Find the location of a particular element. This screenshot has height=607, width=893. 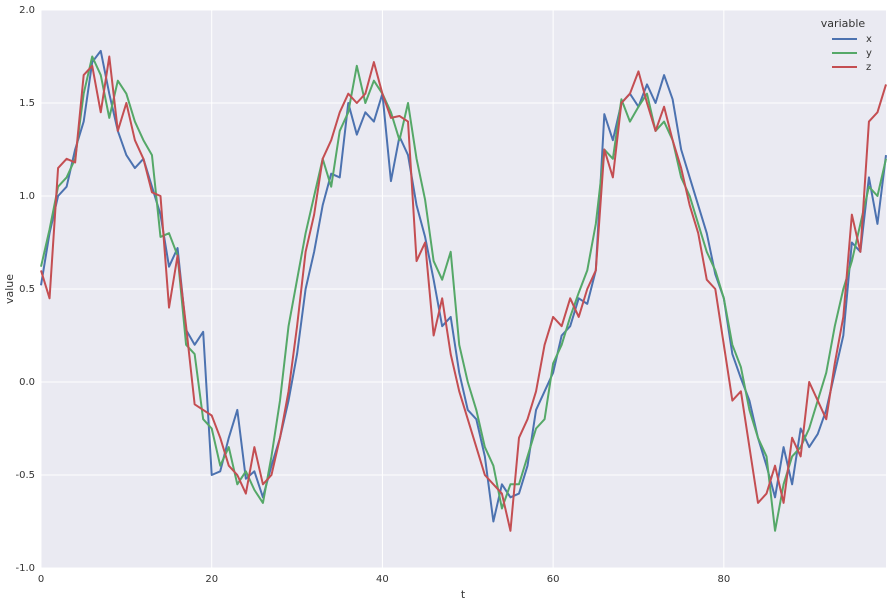

legend: variable xyz is located at coordinates (846, 45).